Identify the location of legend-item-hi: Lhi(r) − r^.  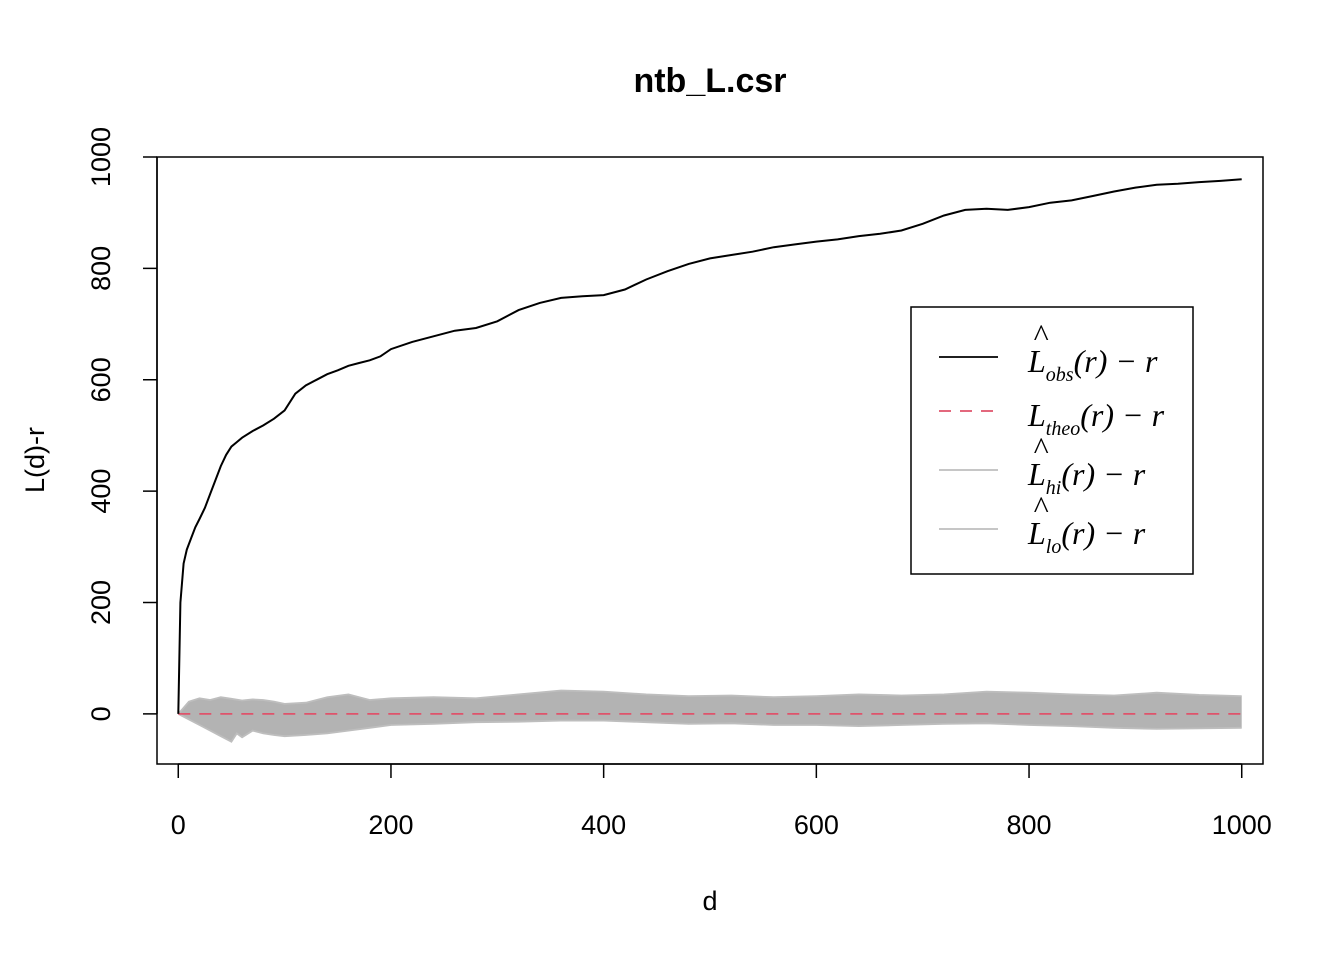
(1042, 464).